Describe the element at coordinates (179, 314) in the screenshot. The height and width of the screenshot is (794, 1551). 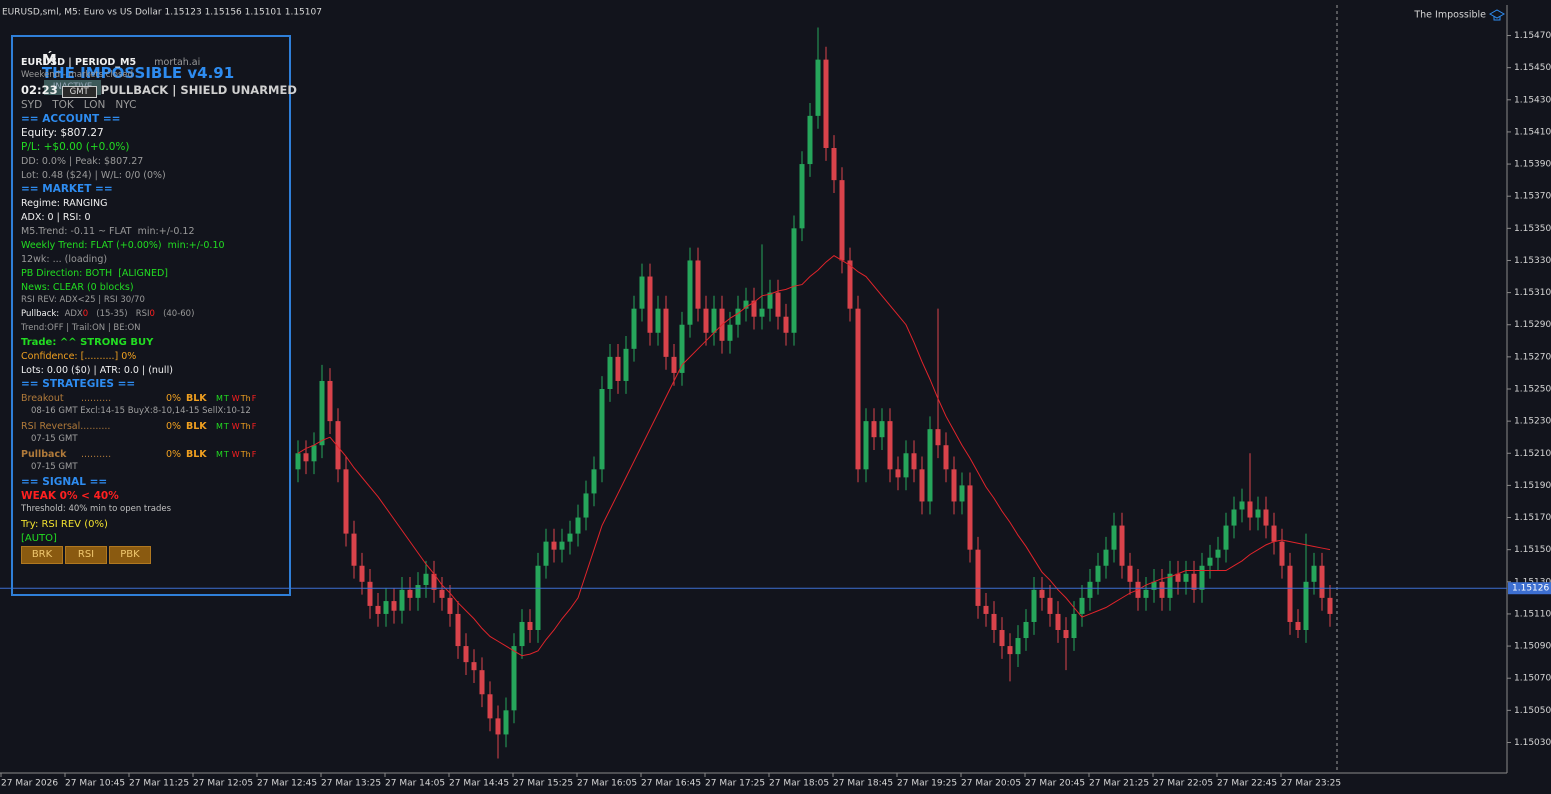
I see `label: (40-60)` at that location.